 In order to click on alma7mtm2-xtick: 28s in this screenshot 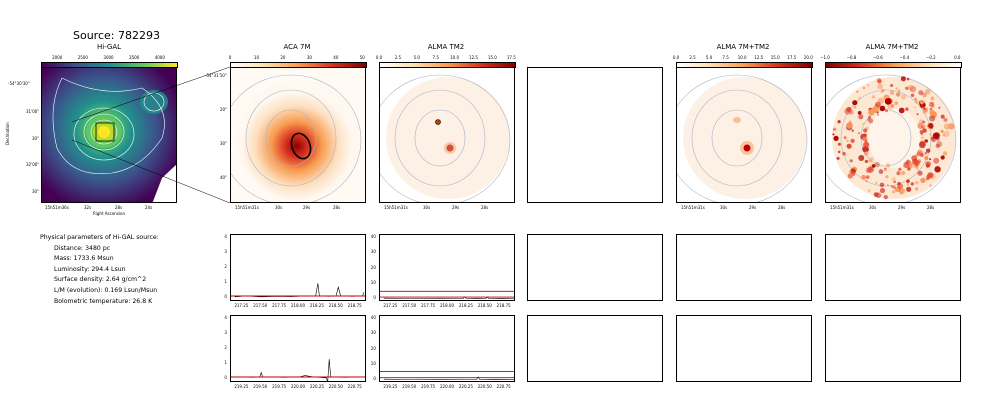, I will do `click(782, 207)`.